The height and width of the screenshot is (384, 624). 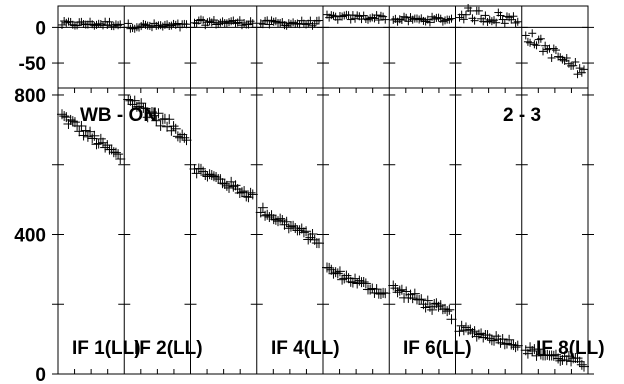 I want to click on if-label-8: IF 8(LL), so click(x=570, y=348).